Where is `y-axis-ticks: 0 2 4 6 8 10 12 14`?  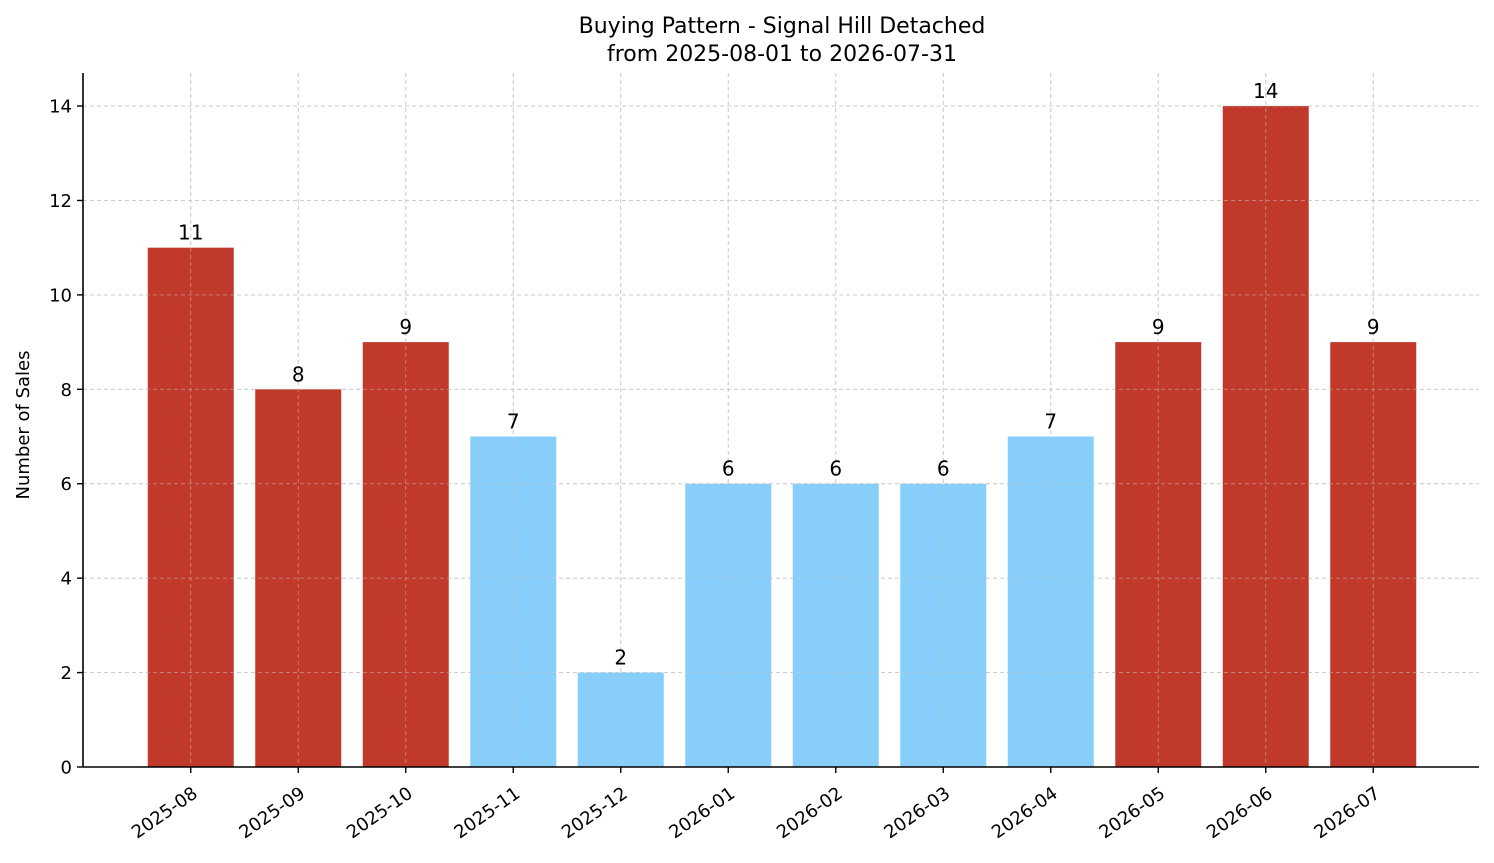
y-axis-ticks: 0 2 4 6 8 10 12 14 is located at coordinates (66, 438).